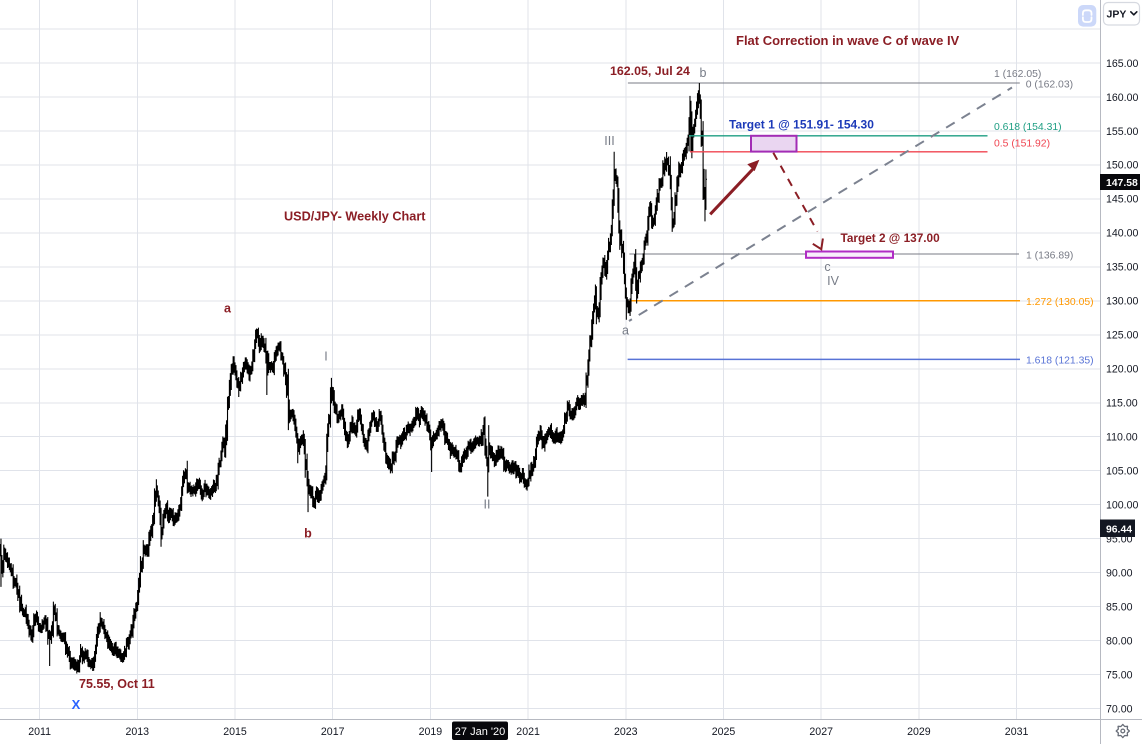 The height and width of the screenshot is (744, 1142). Describe the element at coordinates (1119, 675) in the screenshot. I see `svg-text: 75.00` at that location.